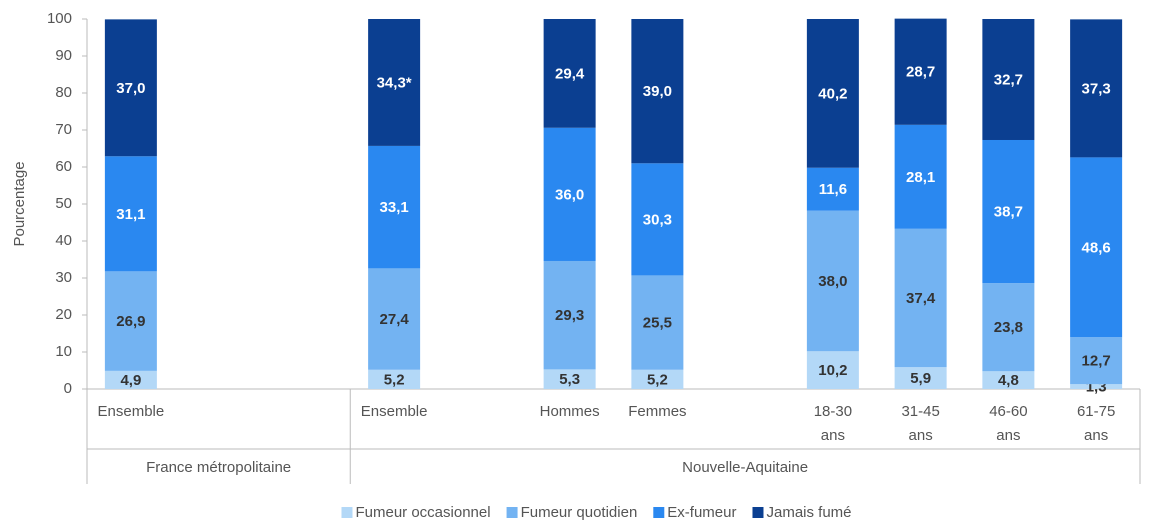 Image resolution: width=1153 pixels, height=524 pixels. I want to click on value-label: 29,3, so click(569, 315).